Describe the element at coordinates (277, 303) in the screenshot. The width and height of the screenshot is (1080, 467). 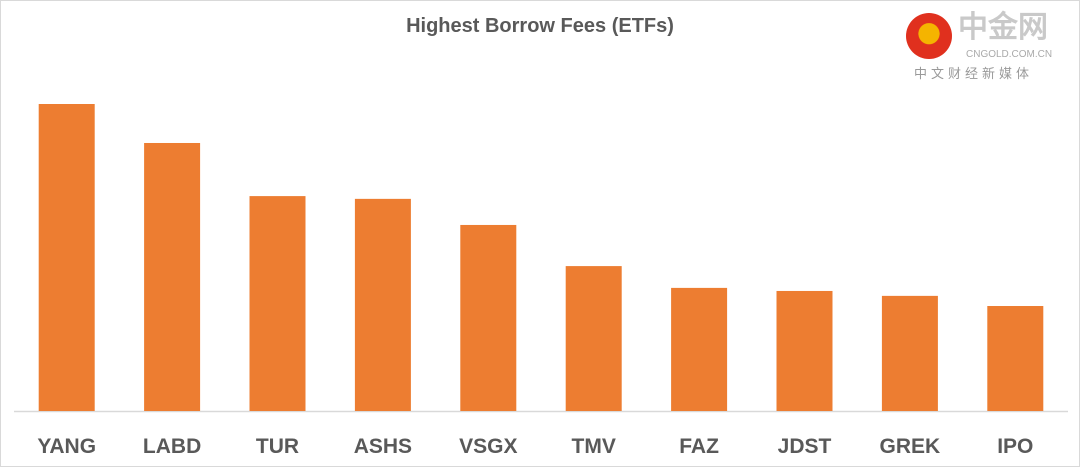
I see `bar-tur` at that location.